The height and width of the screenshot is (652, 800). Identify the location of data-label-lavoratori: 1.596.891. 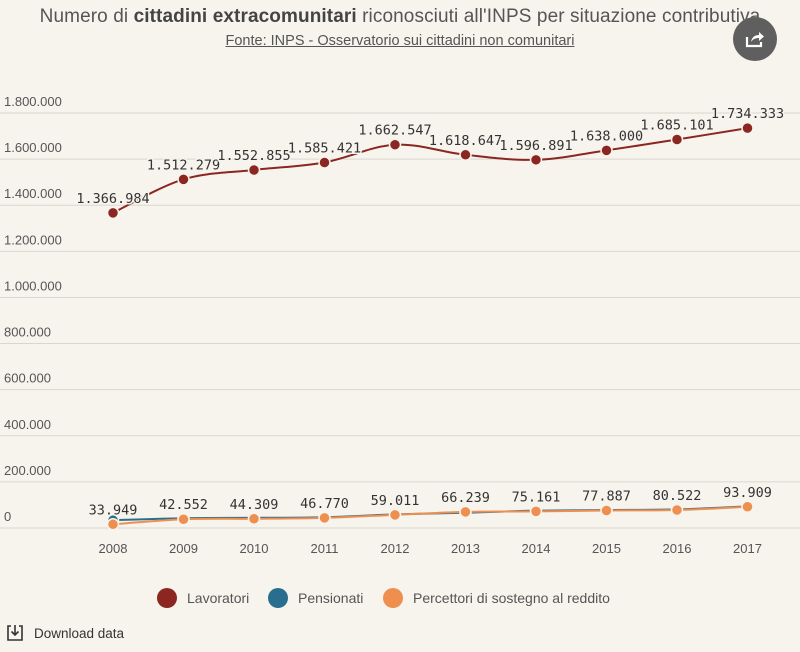
(535, 146).